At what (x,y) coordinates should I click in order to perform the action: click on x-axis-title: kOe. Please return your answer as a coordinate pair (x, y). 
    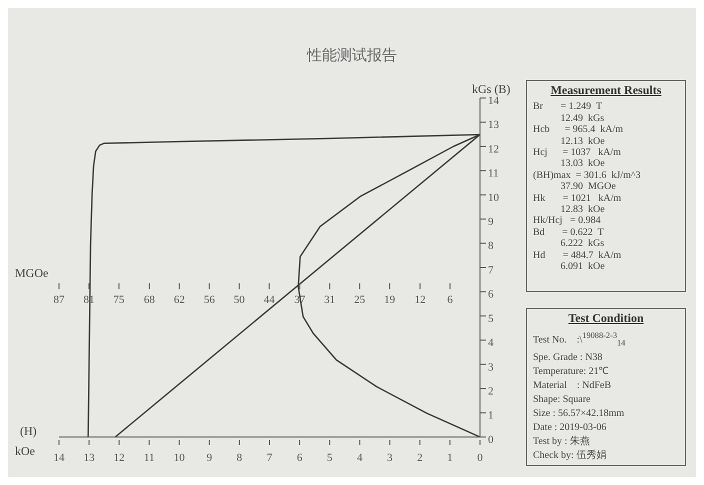
    Looking at the image, I should click on (25, 451).